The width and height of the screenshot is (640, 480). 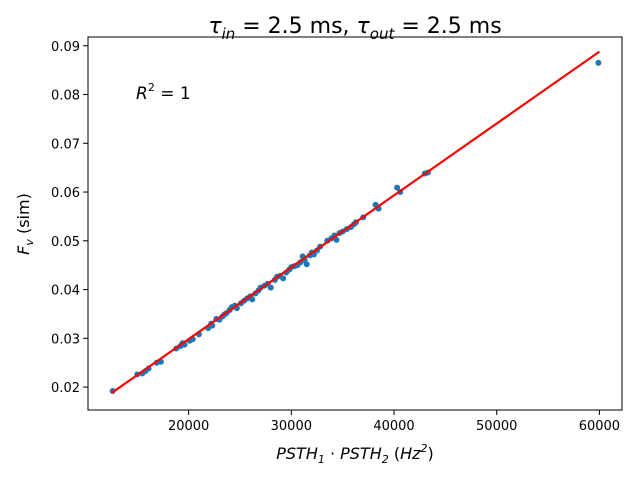 I want to click on x-tick-label: 40000, so click(x=393, y=426).